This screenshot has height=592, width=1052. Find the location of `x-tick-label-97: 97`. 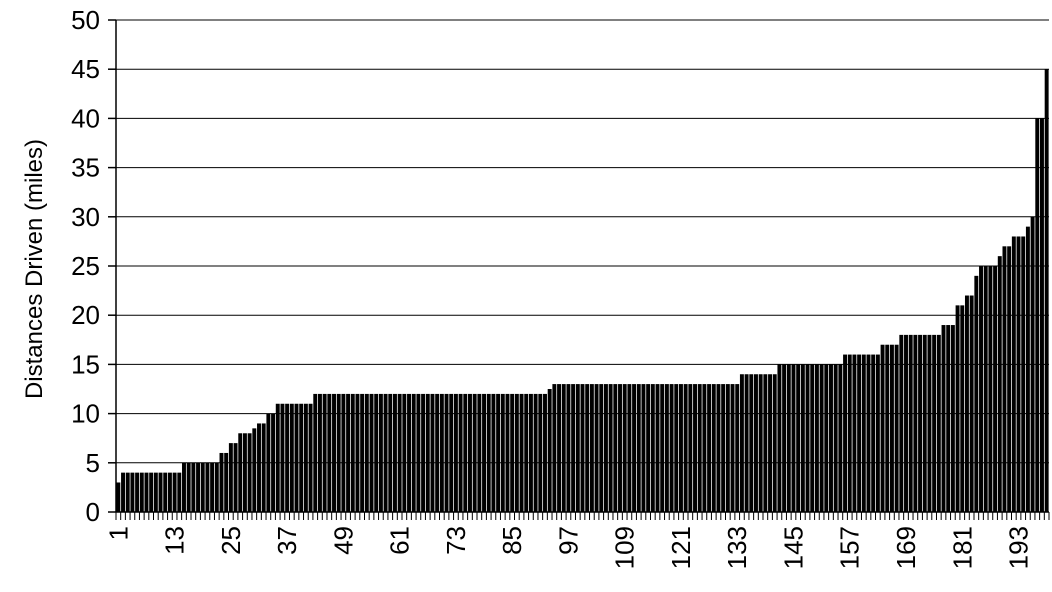

x-tick-label-97: 97 is located at coordinates (568, 540).